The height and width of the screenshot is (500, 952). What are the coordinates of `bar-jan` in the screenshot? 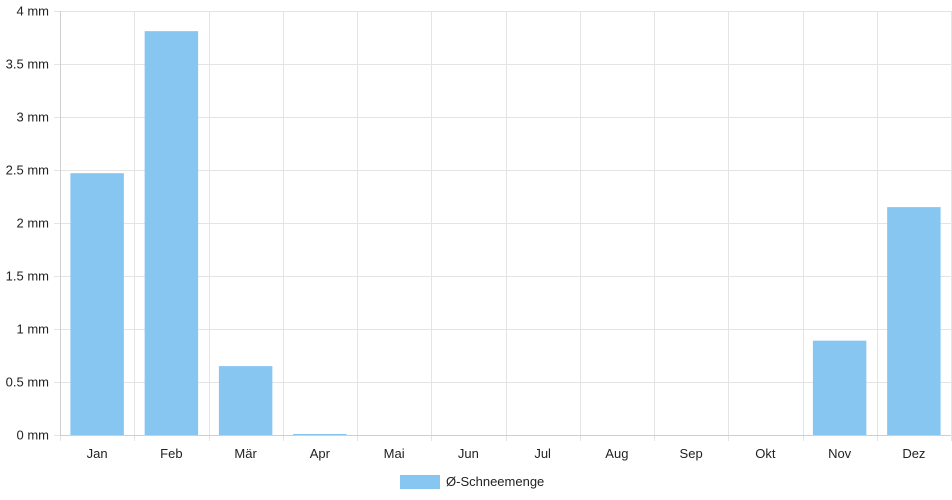 It's located at (97, 304).